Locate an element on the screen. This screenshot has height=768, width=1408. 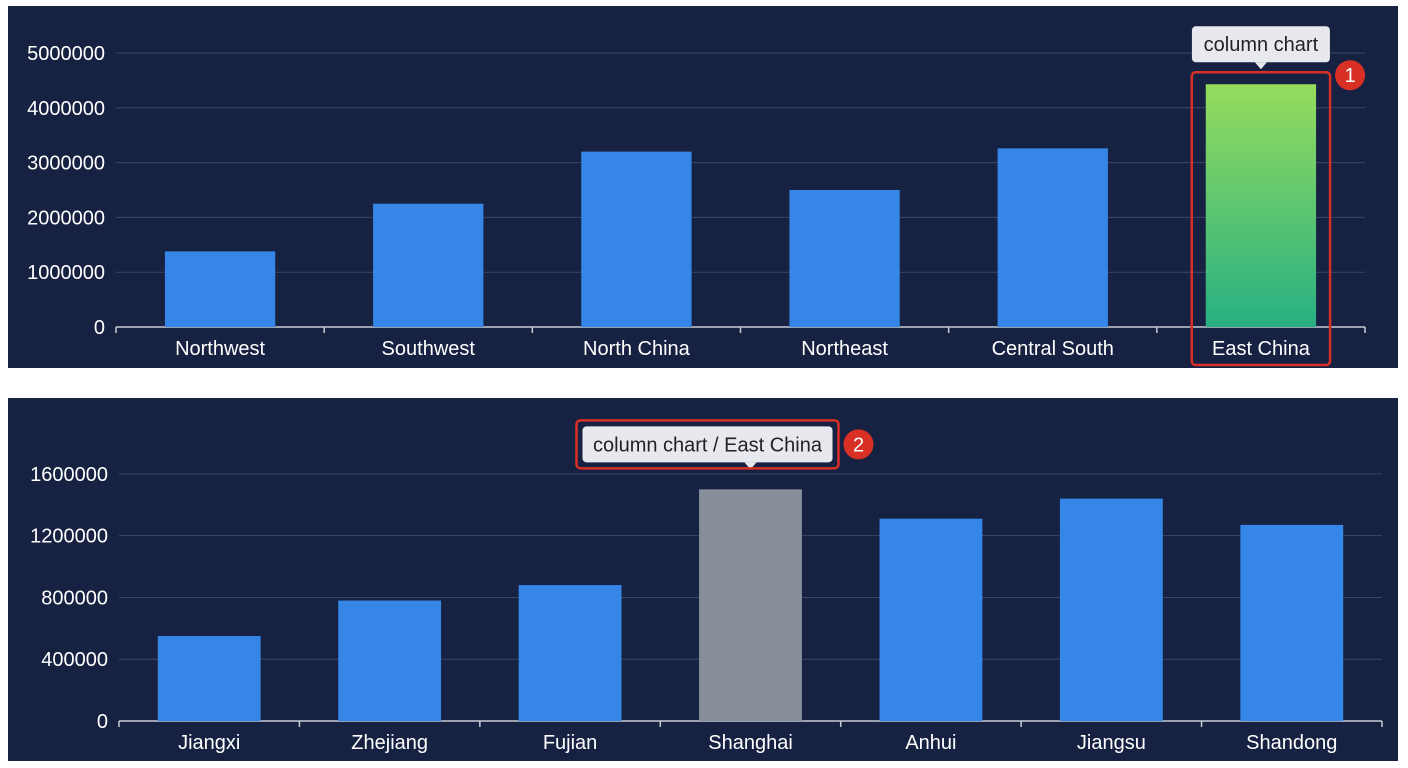
x-tick-label-anhui: Anhui is located at coordinates (930, 743).